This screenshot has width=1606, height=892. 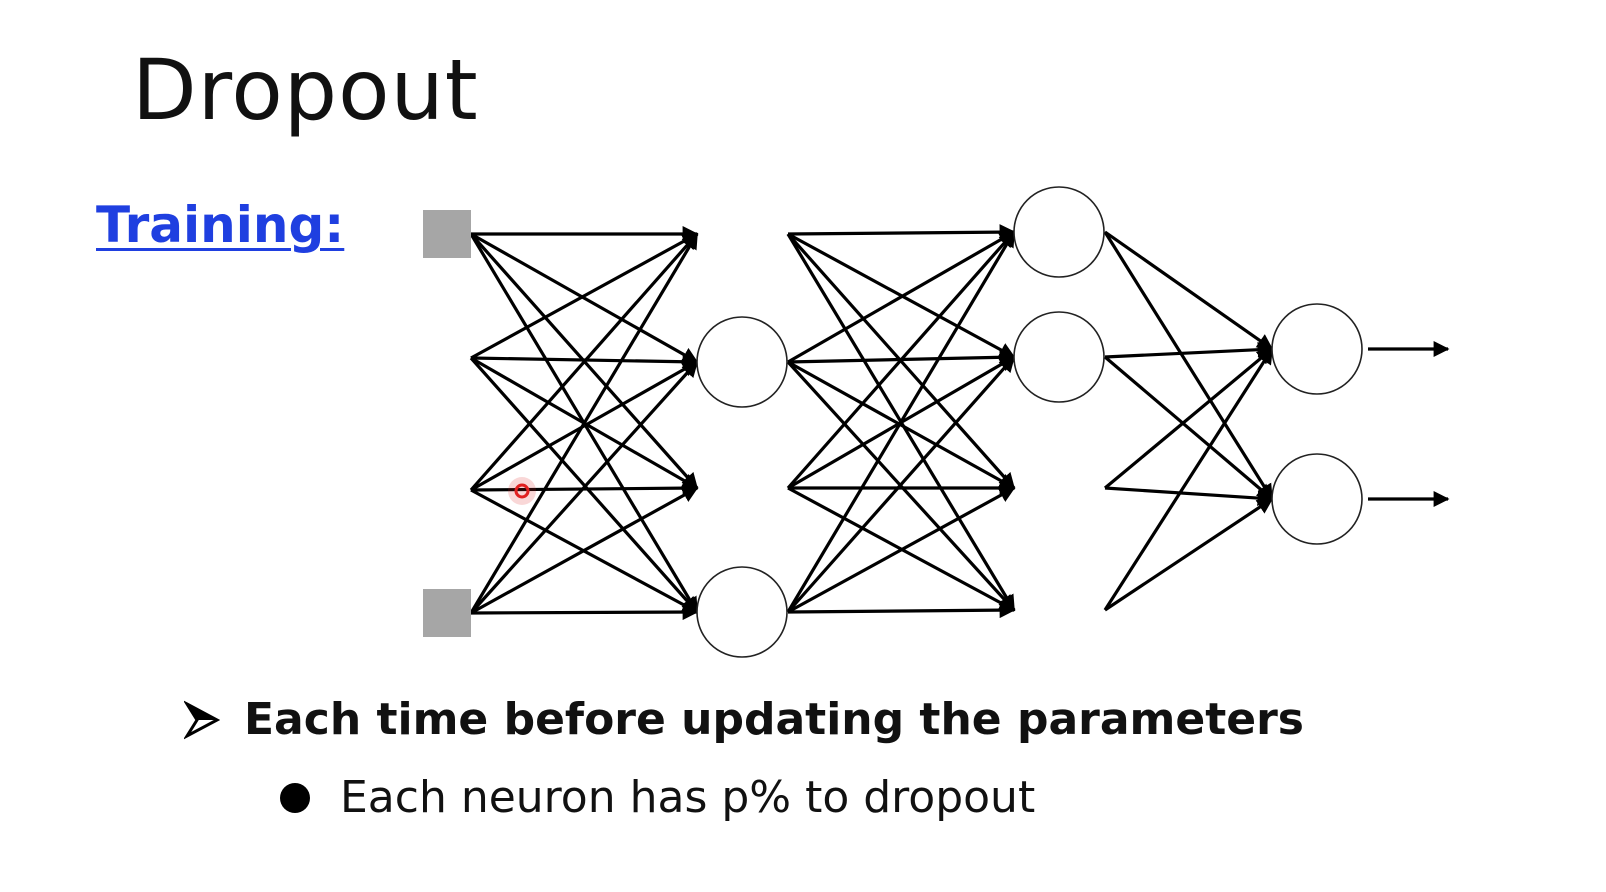 I want to click on pointer-cursor-icon, so click(x=522, y=491).